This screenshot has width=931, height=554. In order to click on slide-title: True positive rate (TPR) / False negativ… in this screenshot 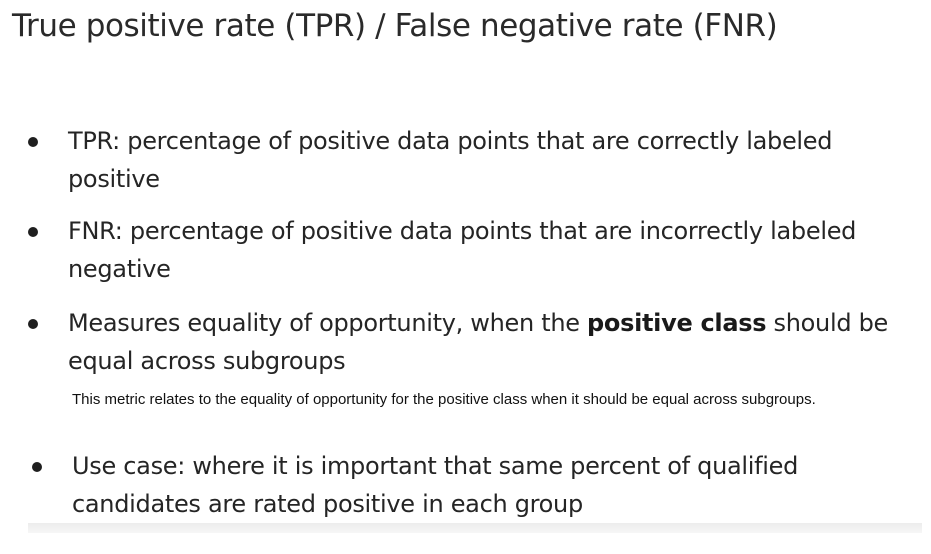, I will do `click(395, 26)`.